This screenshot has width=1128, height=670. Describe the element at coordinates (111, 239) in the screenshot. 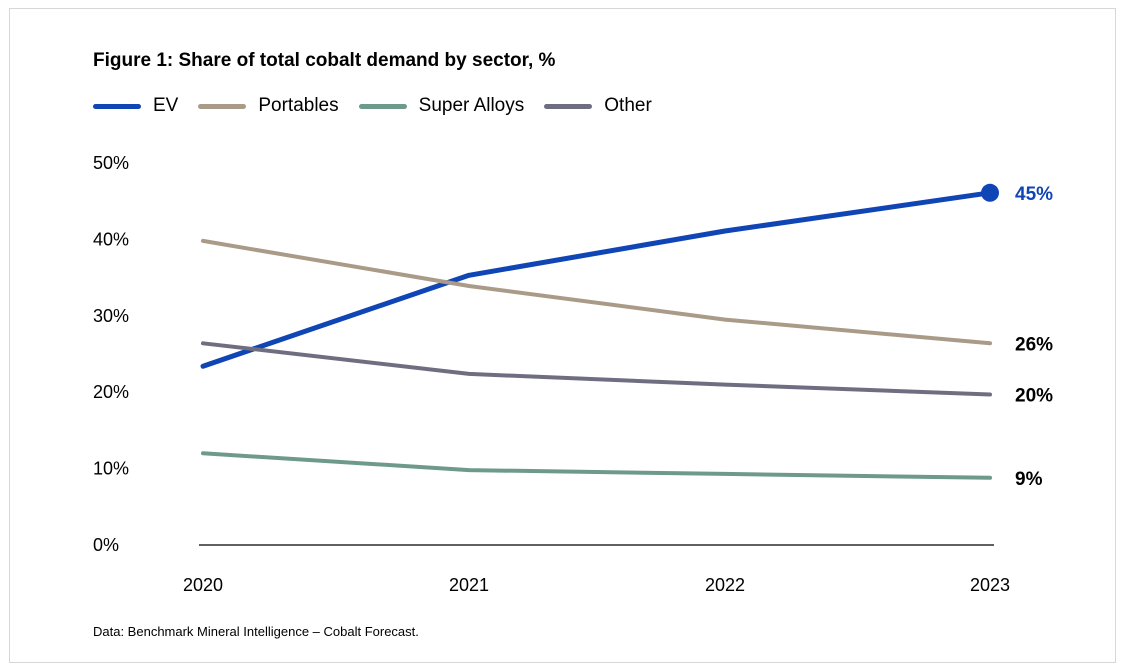

I see `y-tick-label: 40%` at that location.